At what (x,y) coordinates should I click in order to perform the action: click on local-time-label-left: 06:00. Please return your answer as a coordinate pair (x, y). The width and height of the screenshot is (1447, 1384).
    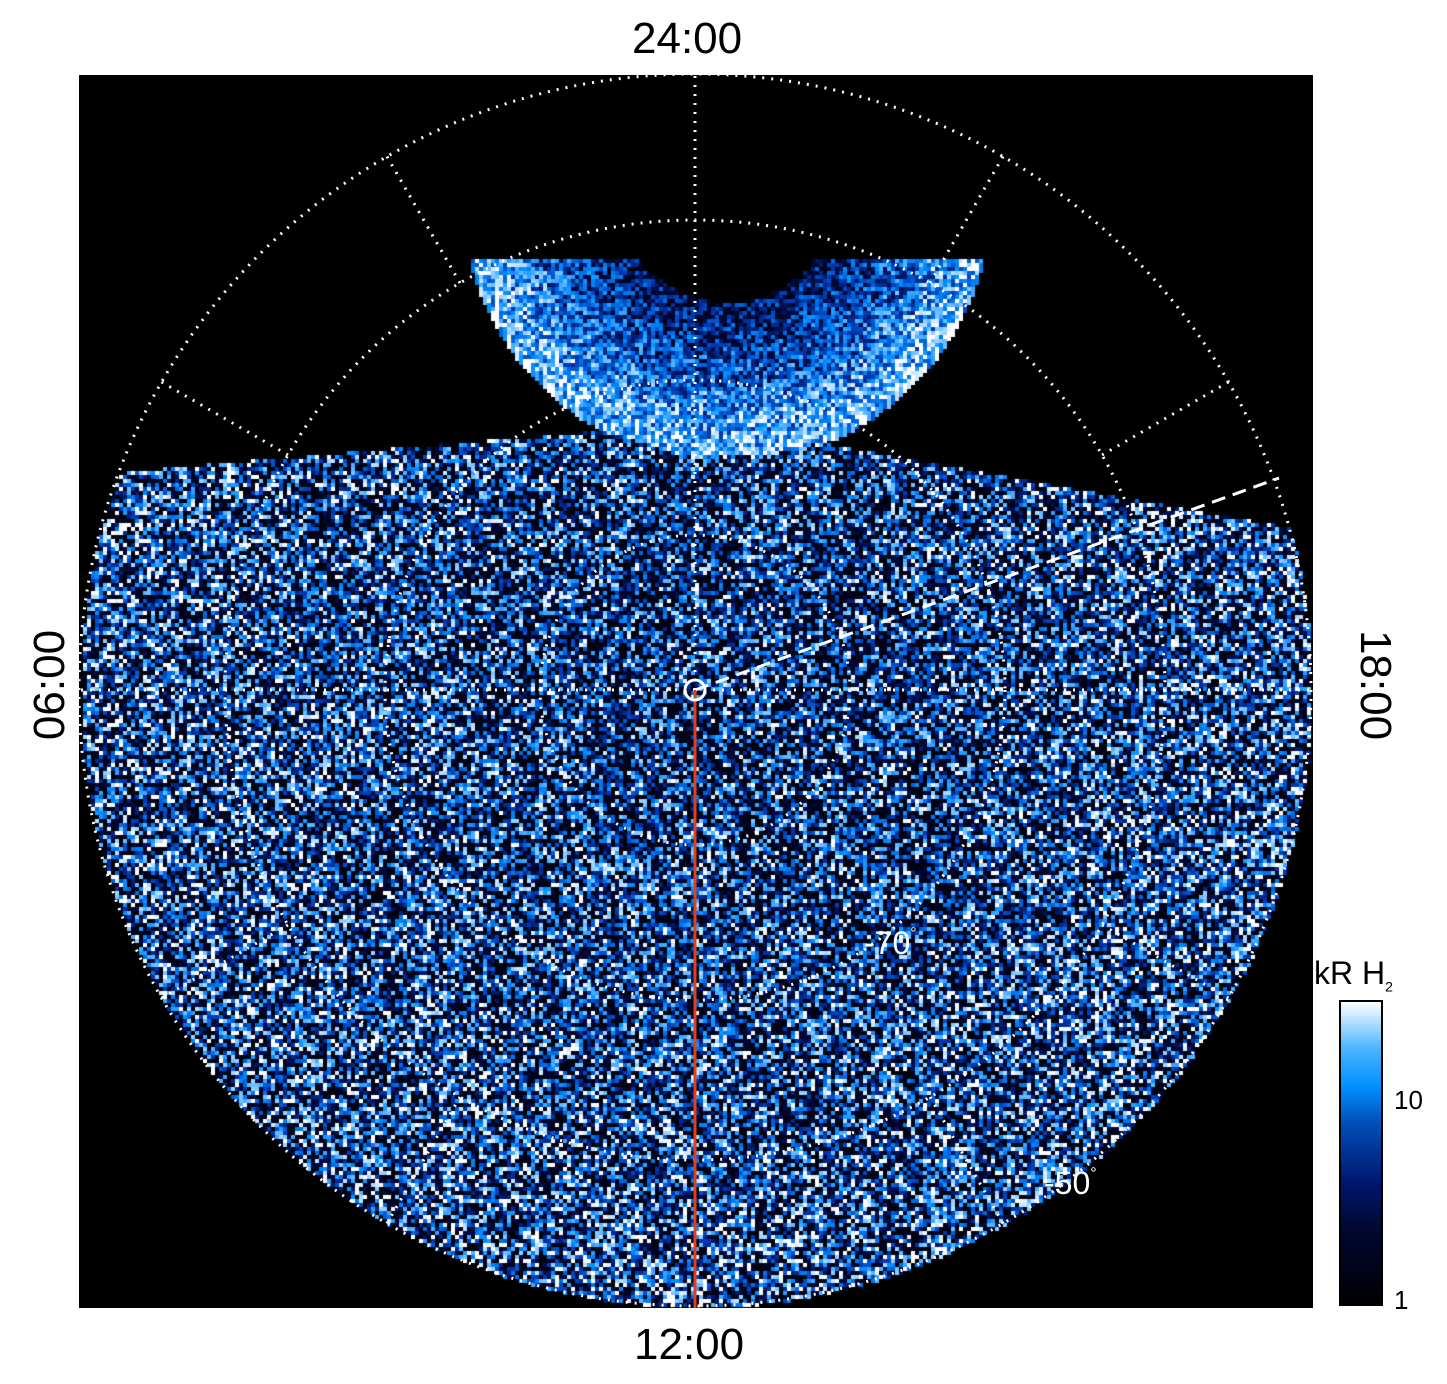
    Looking at the image, I should click on (49, 685).